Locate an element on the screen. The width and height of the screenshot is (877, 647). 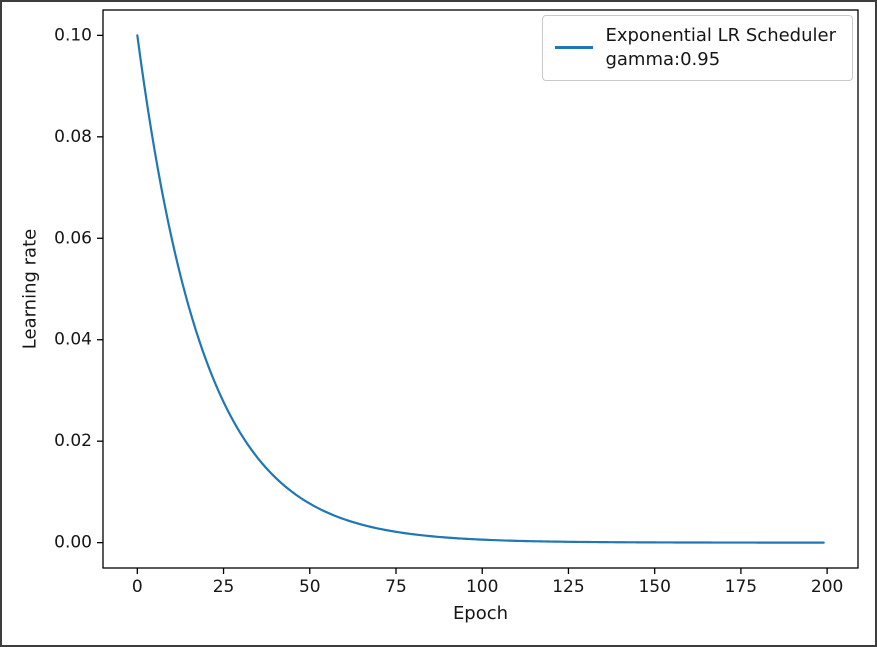
x-tick-label: 75 is located at coordinates (396, 587).